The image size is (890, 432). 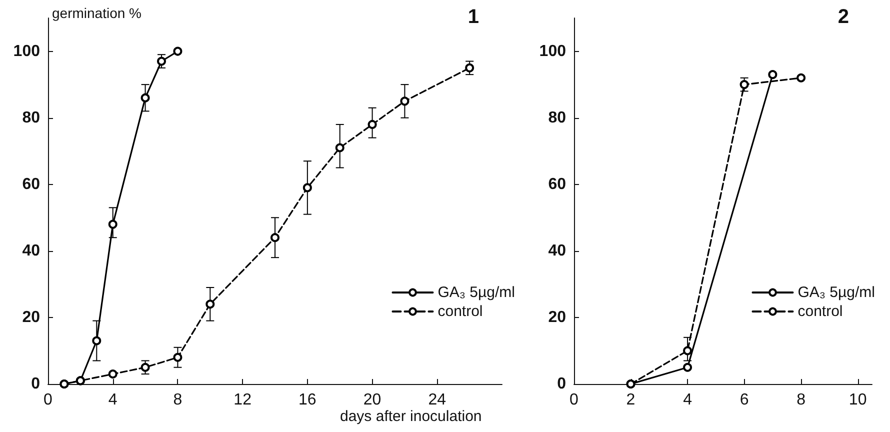 I want to click on x-tick-label: 10, so click(x=857, y=400).